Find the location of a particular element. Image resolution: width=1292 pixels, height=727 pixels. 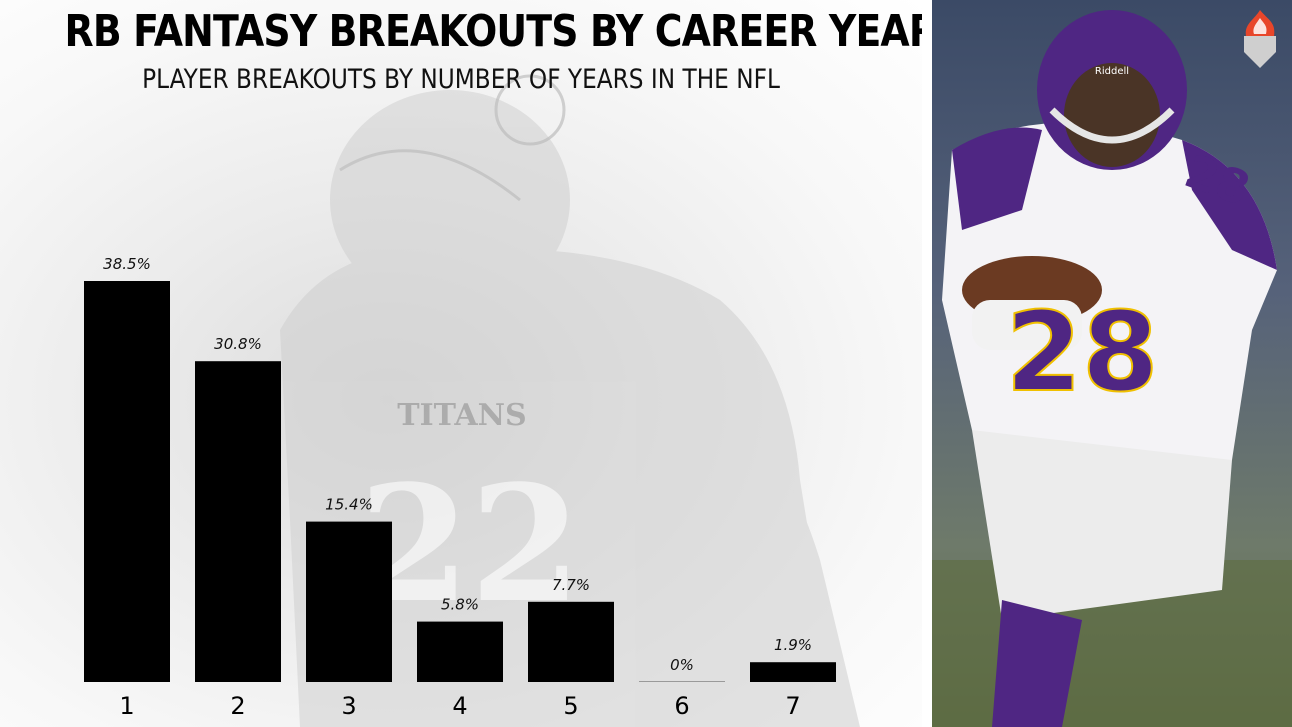

helmet-brand-text: Riddell is located at coordinates (1112, 71).